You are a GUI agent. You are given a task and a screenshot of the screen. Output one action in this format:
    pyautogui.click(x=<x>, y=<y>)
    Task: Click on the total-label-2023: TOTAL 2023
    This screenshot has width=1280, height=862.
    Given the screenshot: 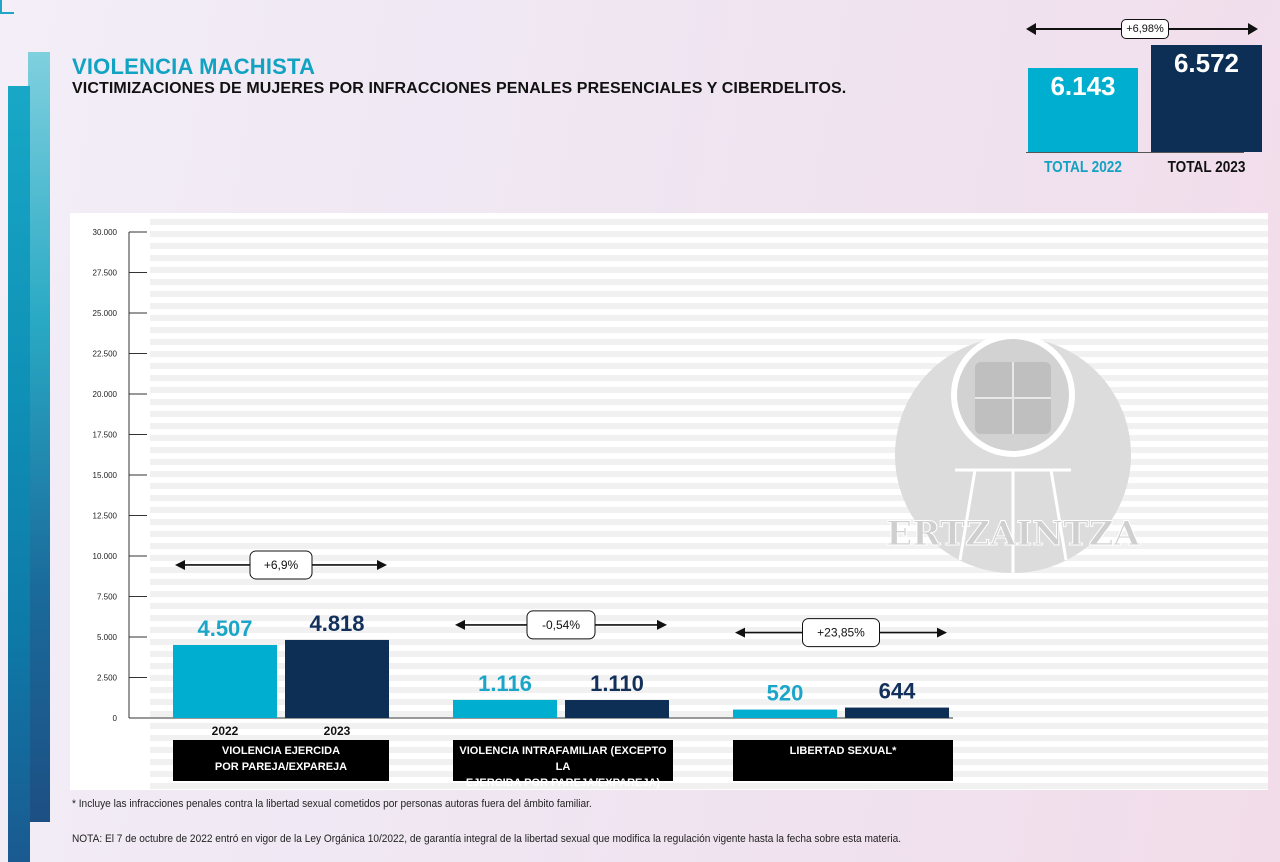 What is the action you would take?
    pyautogui.click(x=1206, y=167)
    